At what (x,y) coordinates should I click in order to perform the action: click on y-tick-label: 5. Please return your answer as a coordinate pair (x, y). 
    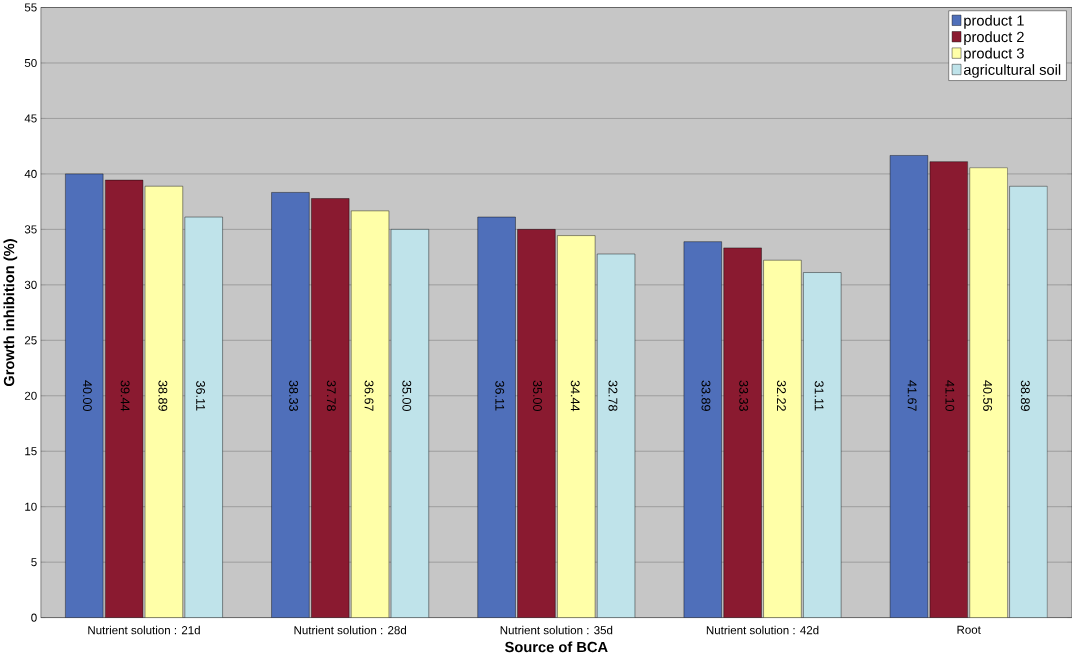
    Looking at the image, I should click on (34, 562).